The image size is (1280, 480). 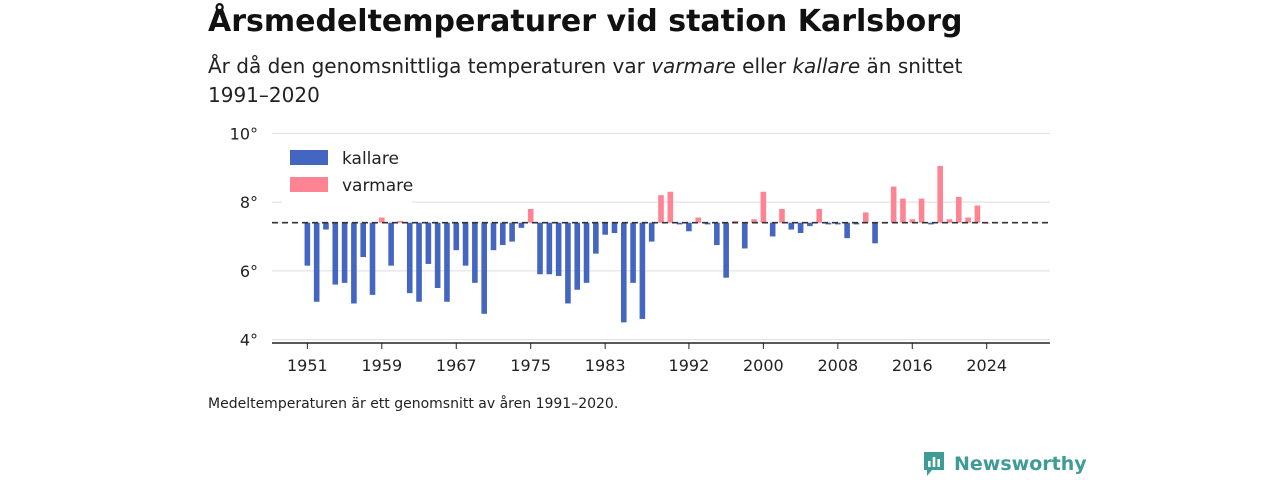 I want to click on y-tick-label: 4°, so click(x=249, y=340).